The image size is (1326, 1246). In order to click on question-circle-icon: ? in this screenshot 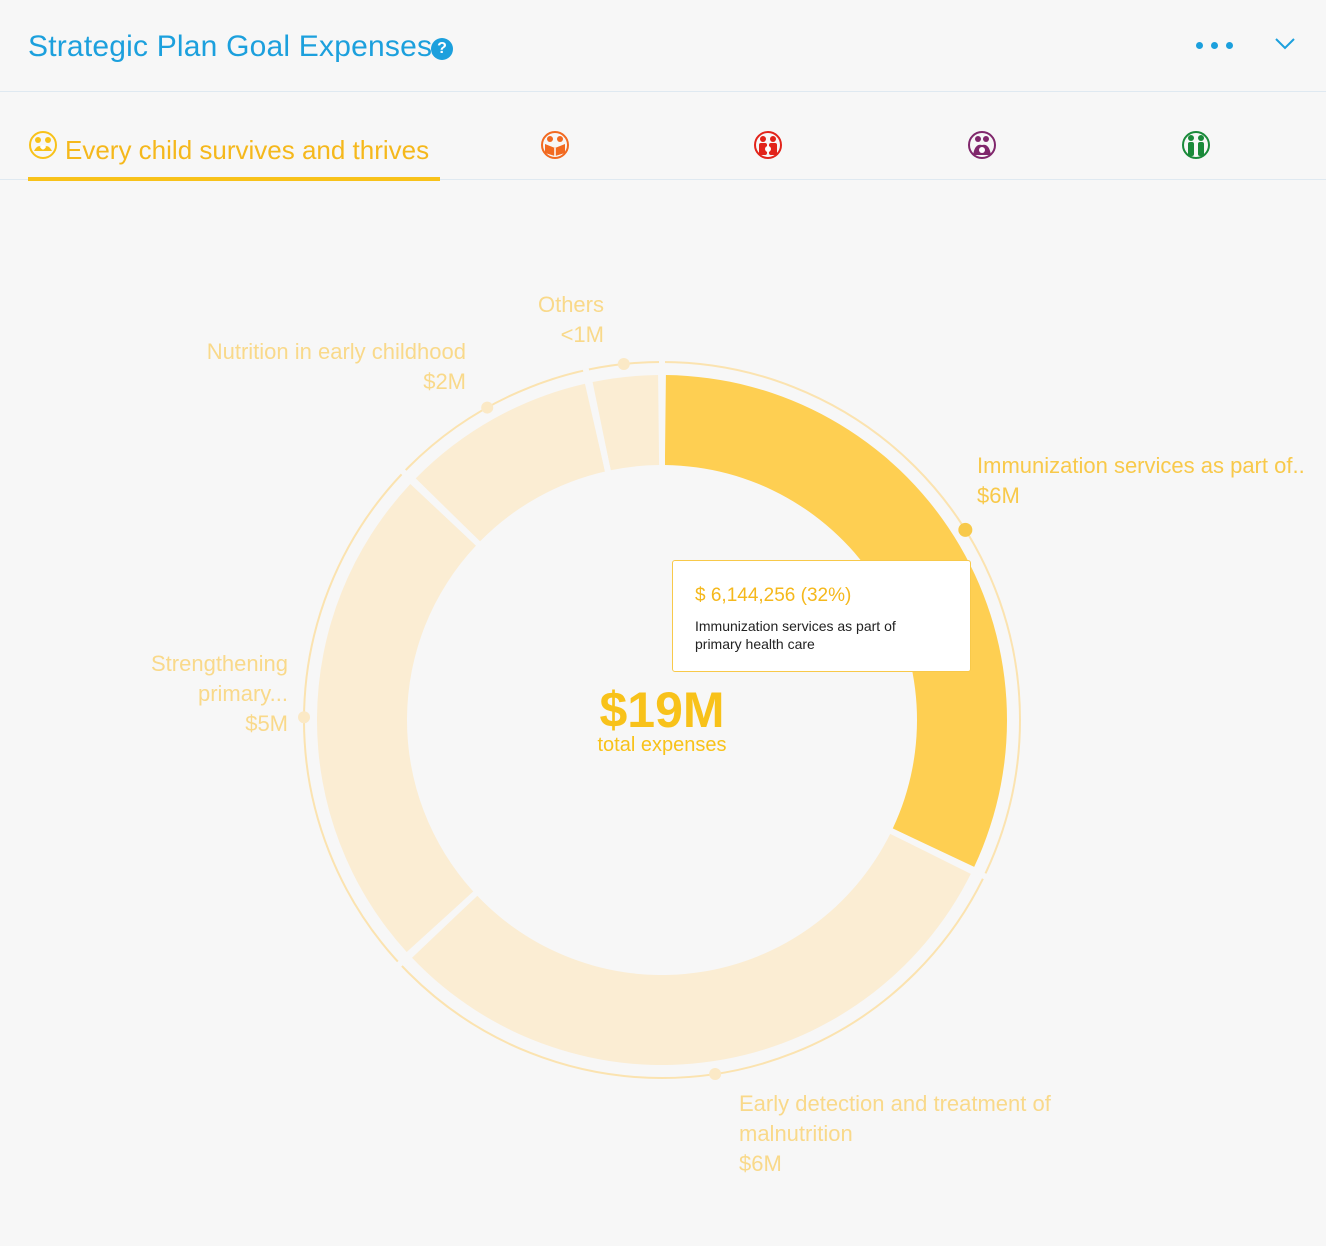, I will do `click(442, 49)`.